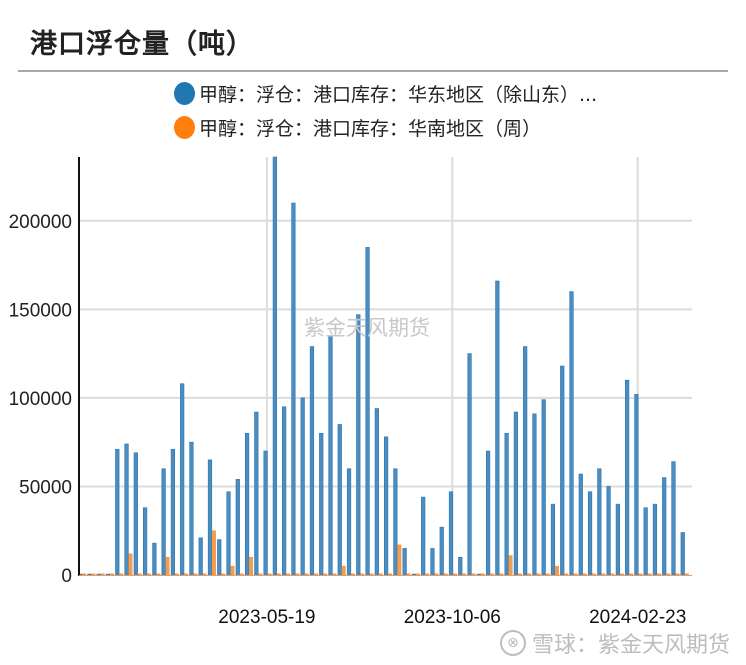  I want to click on x-tick-label: 2023-05-19, so click(266, 617).